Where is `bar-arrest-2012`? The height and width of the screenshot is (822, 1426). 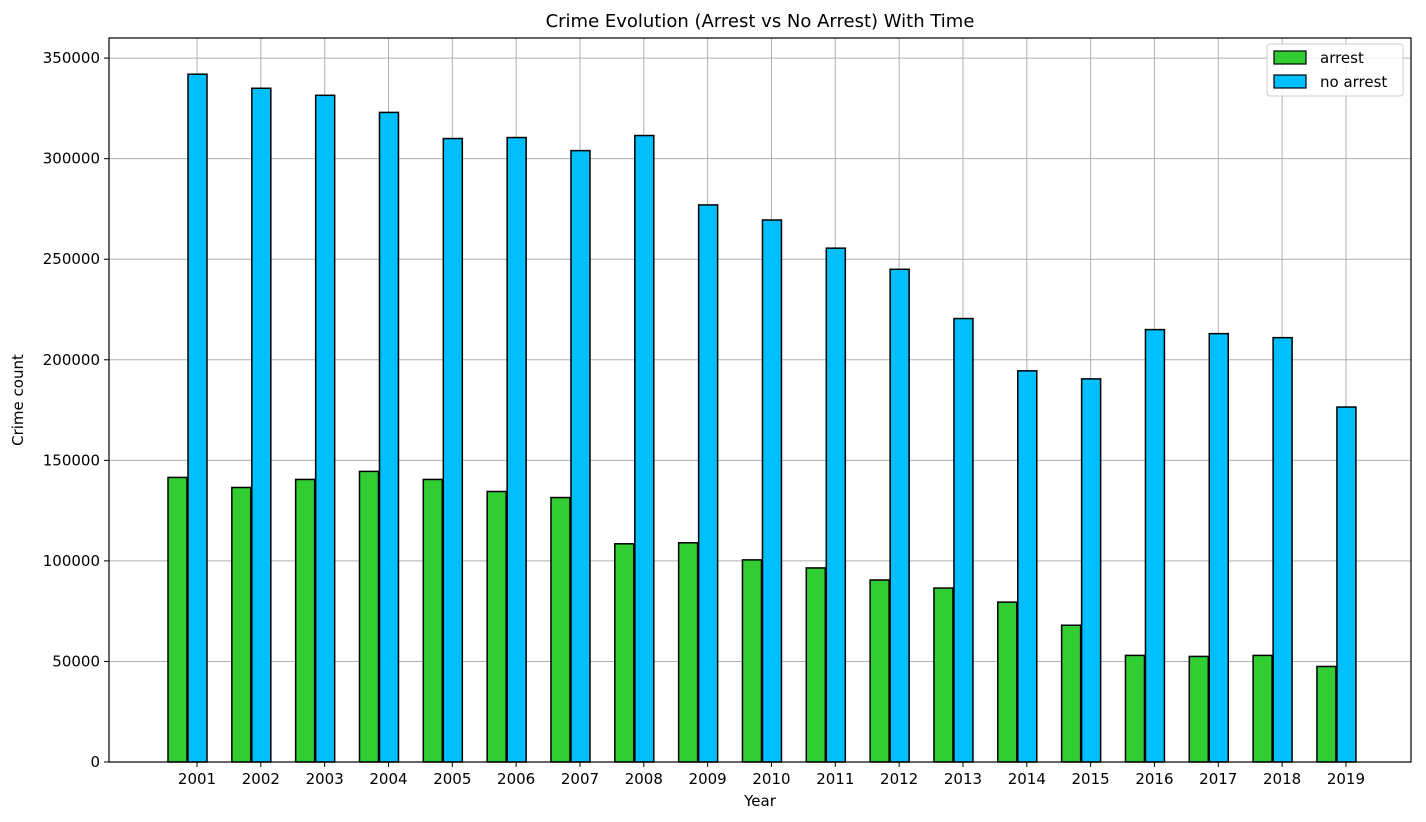 bar-arrest-2012 is located at coordinates (879, 671).